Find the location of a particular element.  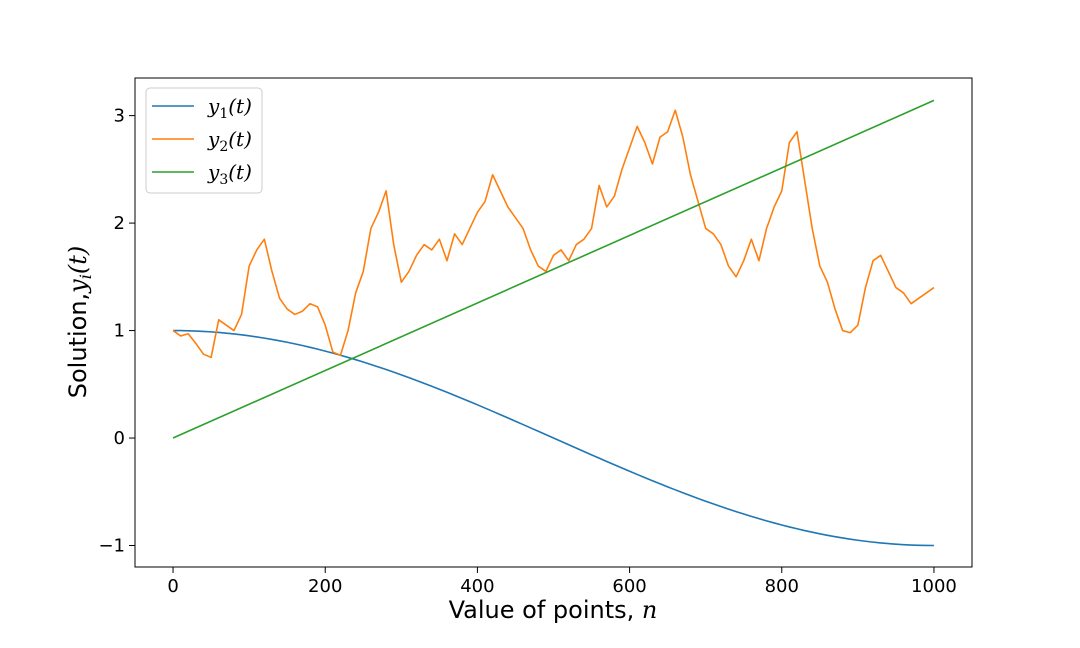

x-axis-label-text: Value of points, is located at coordinates (545, 610).